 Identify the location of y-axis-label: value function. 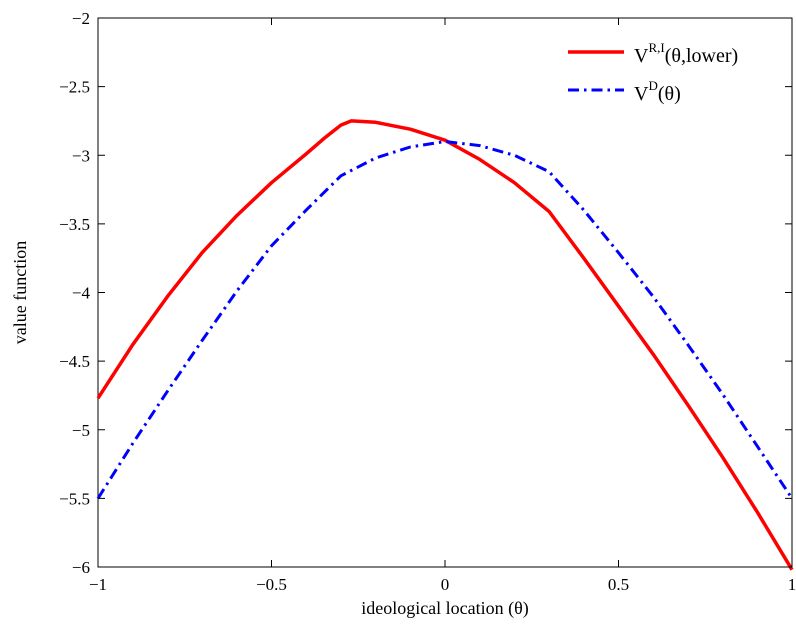
(20, 292).